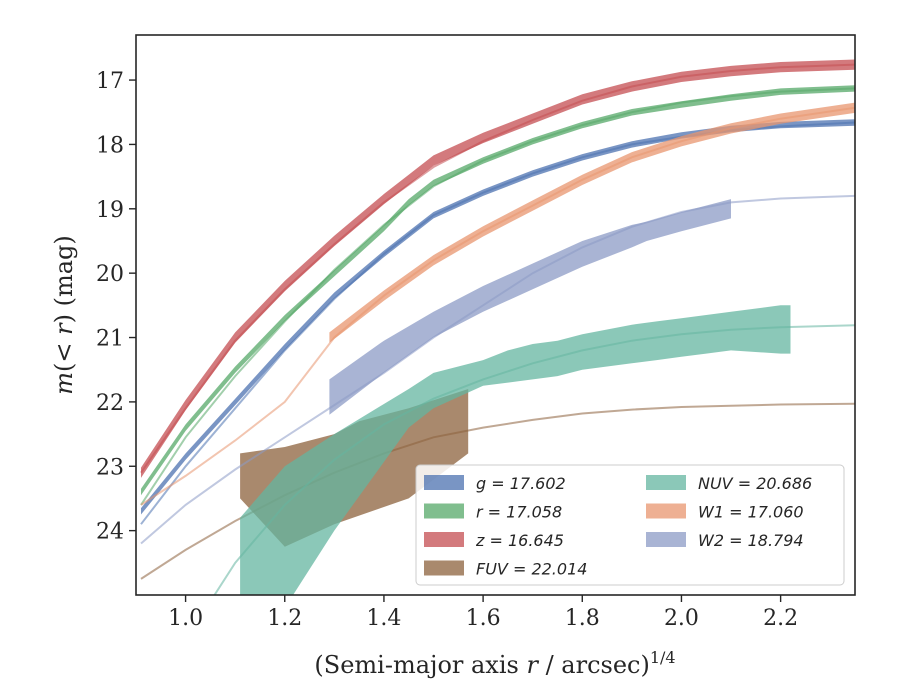  Describe the element at coordinates (284, 618) in the screenshot. I see `x-tick-label: 1.2` at that location.